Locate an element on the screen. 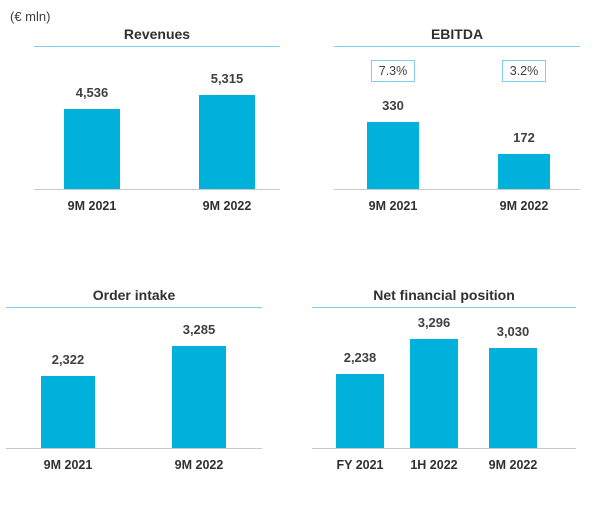  bar-fy-2021 is located at coordinates (360, 410).